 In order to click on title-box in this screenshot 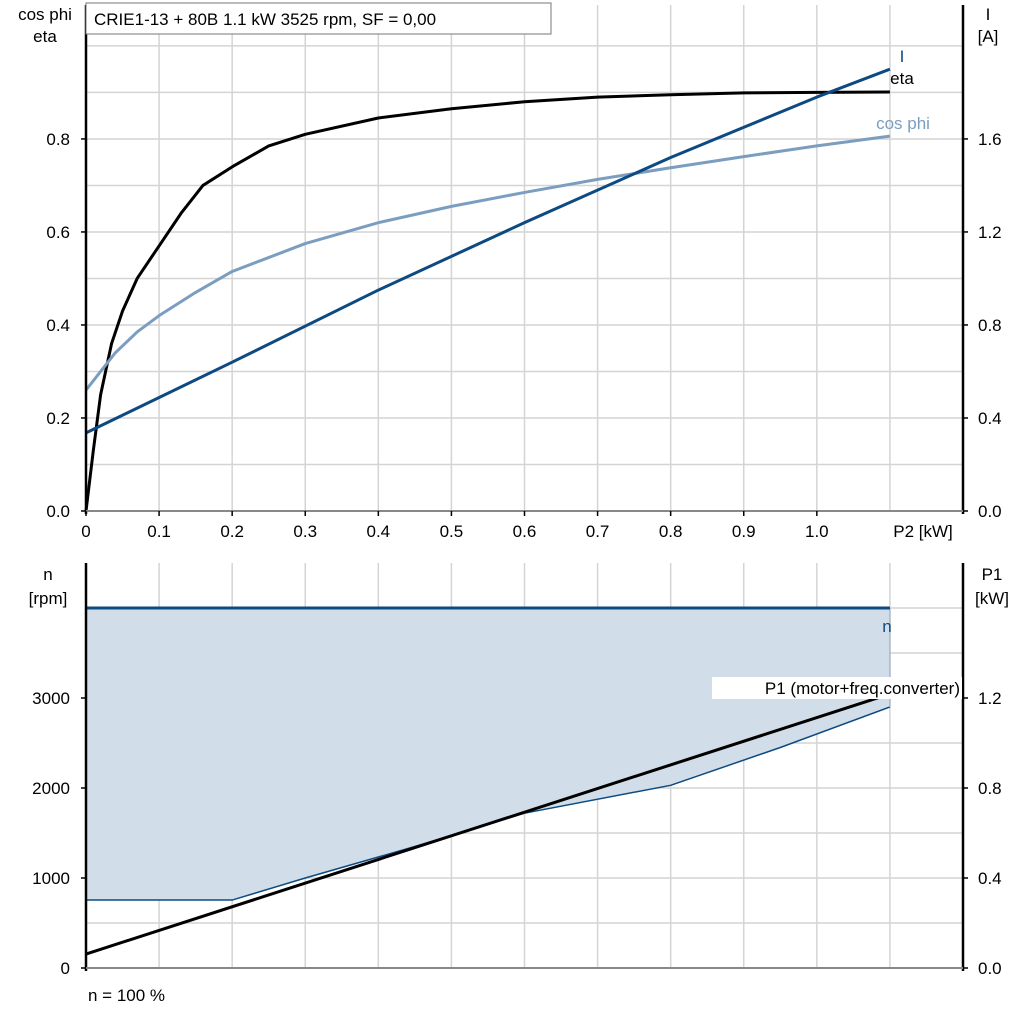, I will do `click(318, 18)`.